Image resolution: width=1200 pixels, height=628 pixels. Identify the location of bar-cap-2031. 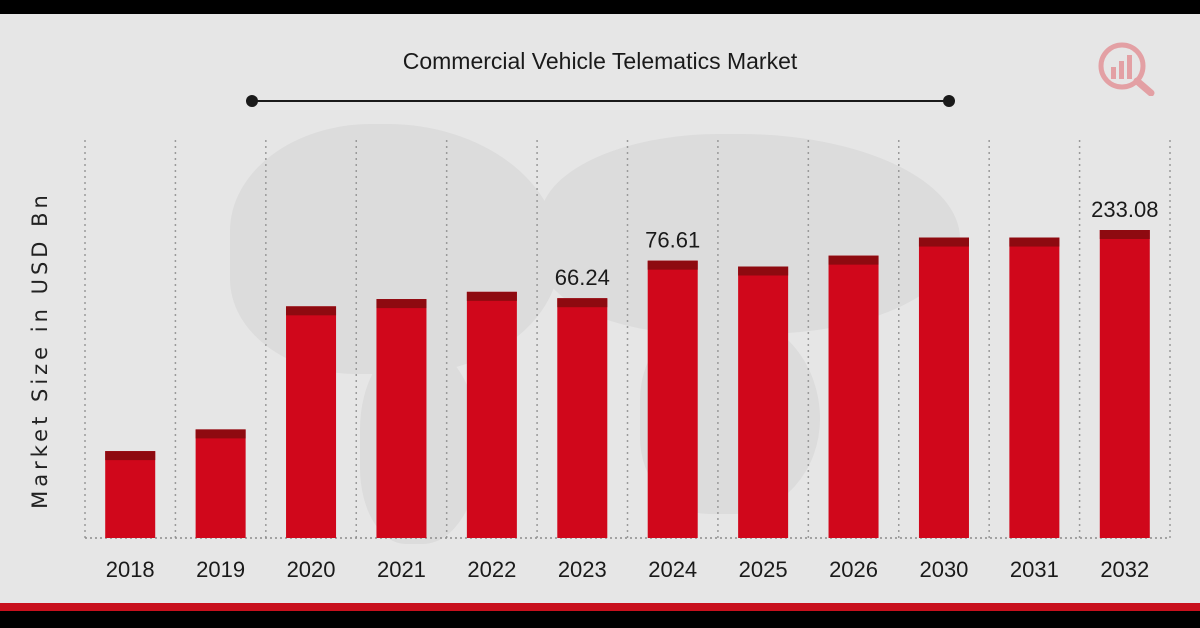
(1034, 242).